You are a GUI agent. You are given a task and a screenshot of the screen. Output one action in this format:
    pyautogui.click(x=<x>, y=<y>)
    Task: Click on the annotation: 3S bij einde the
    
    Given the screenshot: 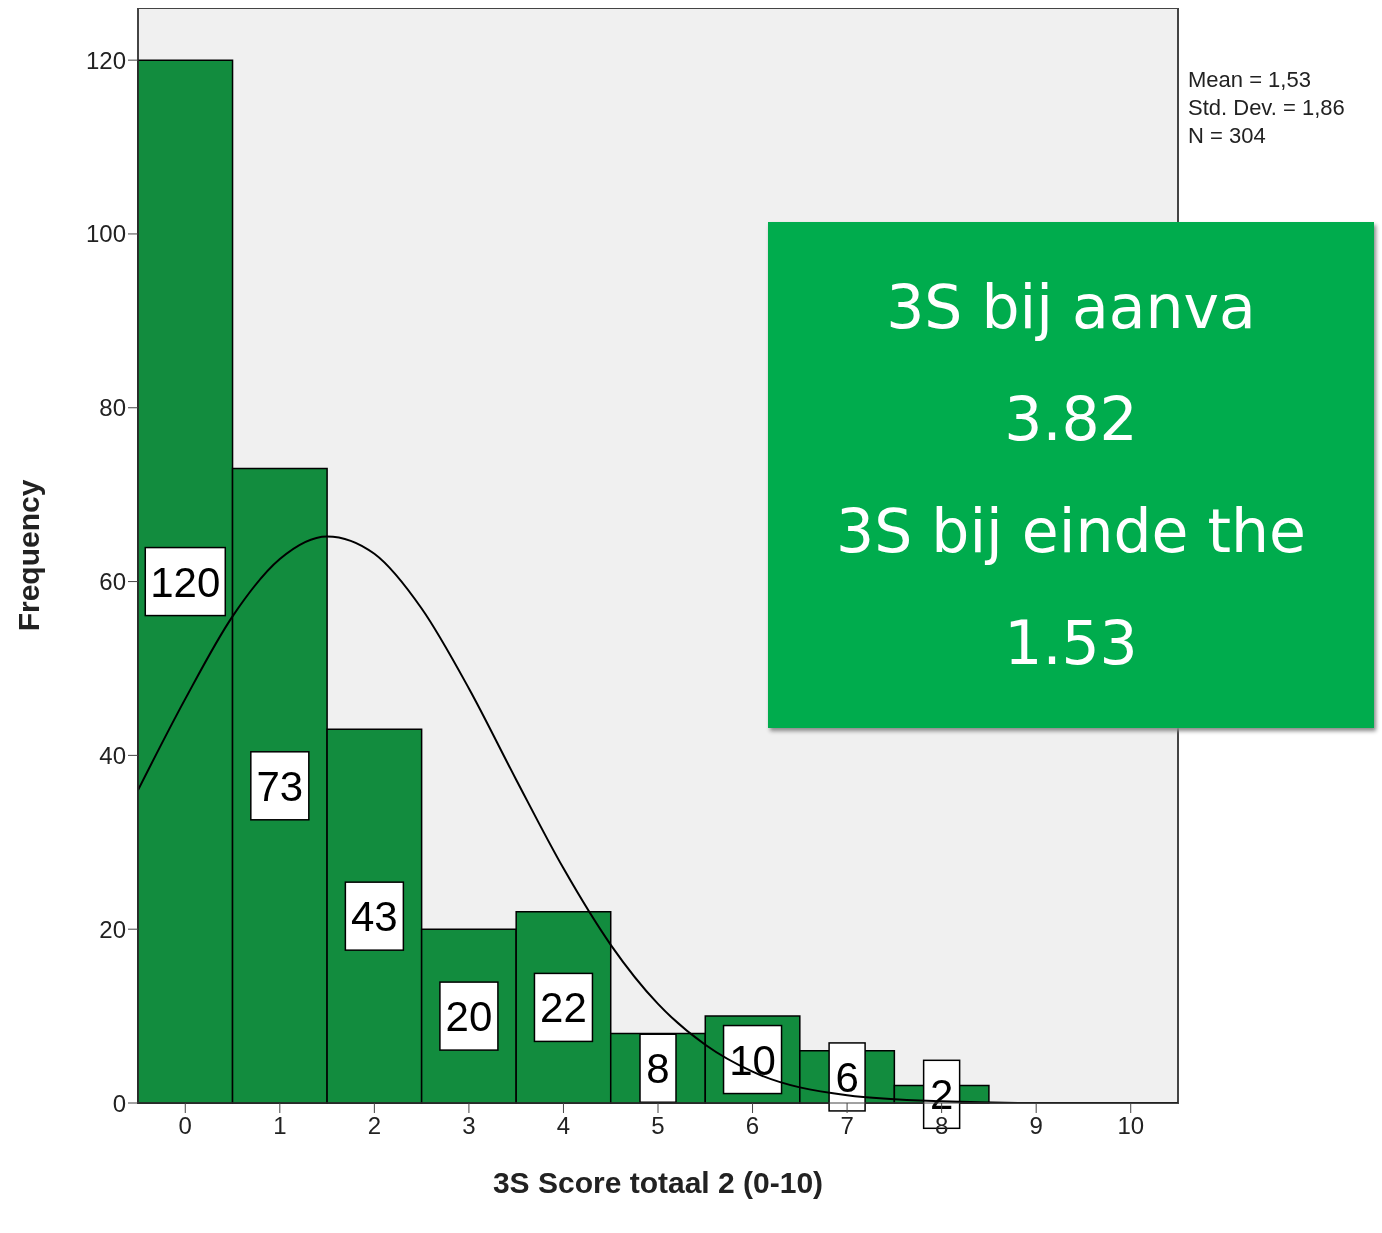 What is the action you would take?
    pyautogui.click(x=1071, y=531)
    